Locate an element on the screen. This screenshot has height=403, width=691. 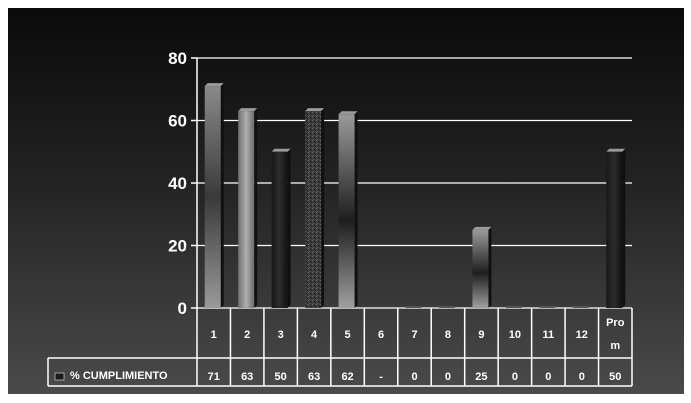
y-tick-label: 0 is located at coordinates (182, 308).